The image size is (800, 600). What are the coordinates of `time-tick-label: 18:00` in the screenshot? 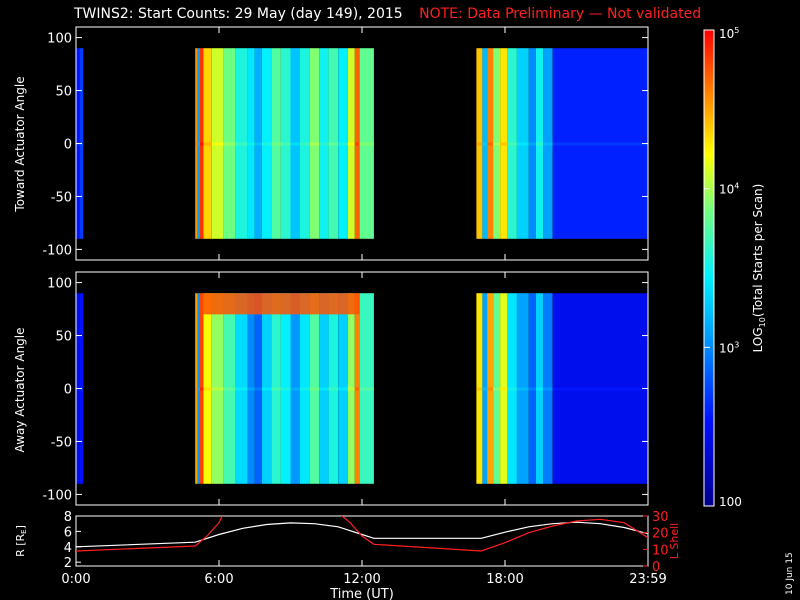 It's located at (504, 579).